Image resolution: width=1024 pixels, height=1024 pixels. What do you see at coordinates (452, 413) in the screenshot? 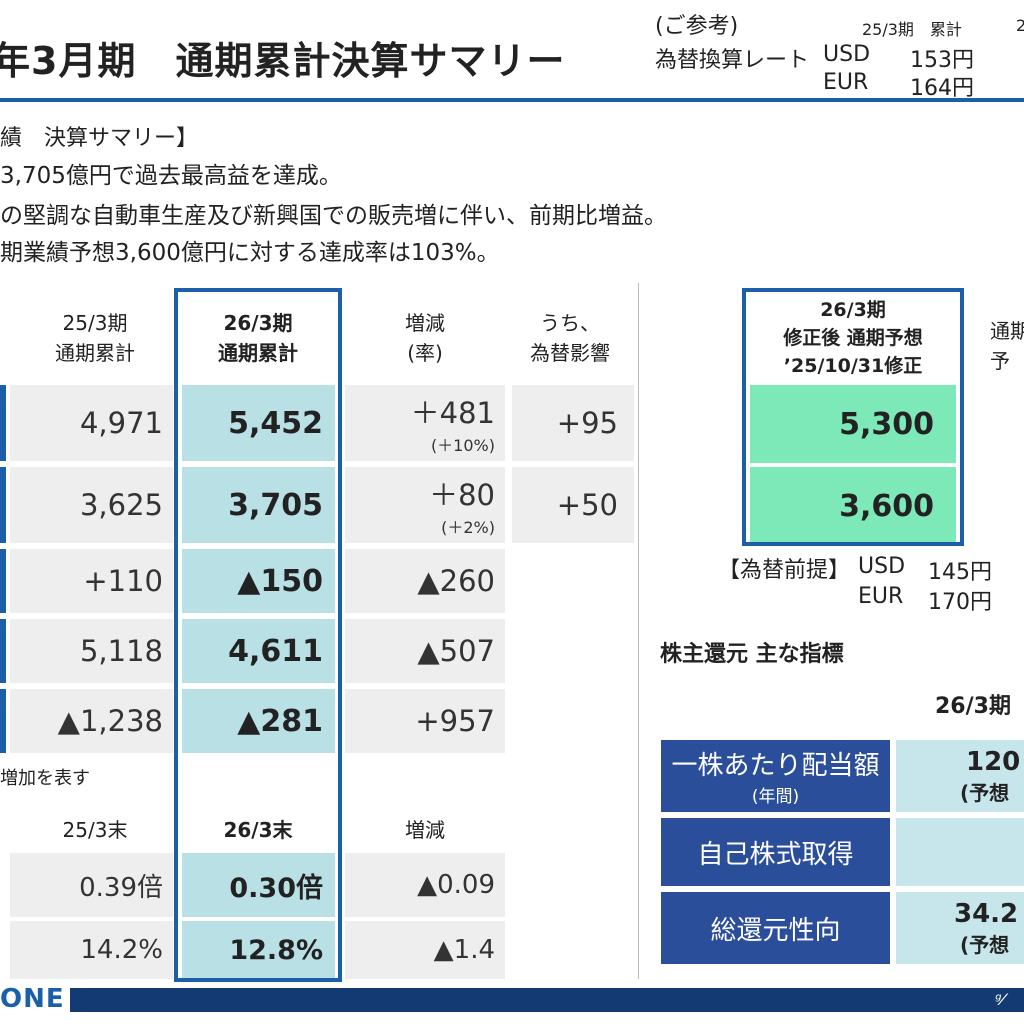
I see `row1-change-value: ＋481` at bounding box center [452, 413].